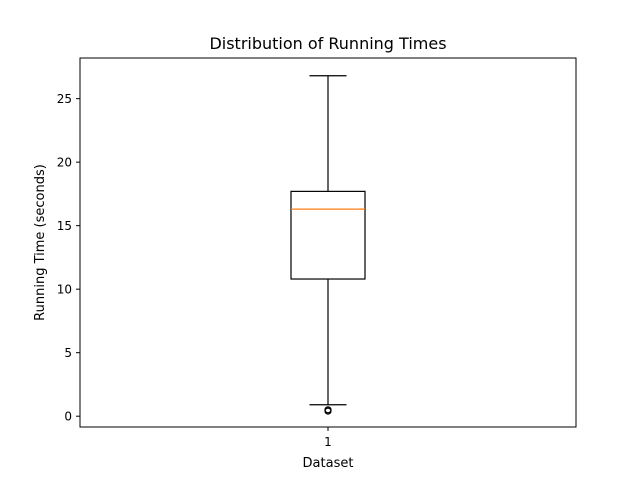 The height and width of the screenshot is (480, 640). I want to click on outlier-point, so click(328, 410).